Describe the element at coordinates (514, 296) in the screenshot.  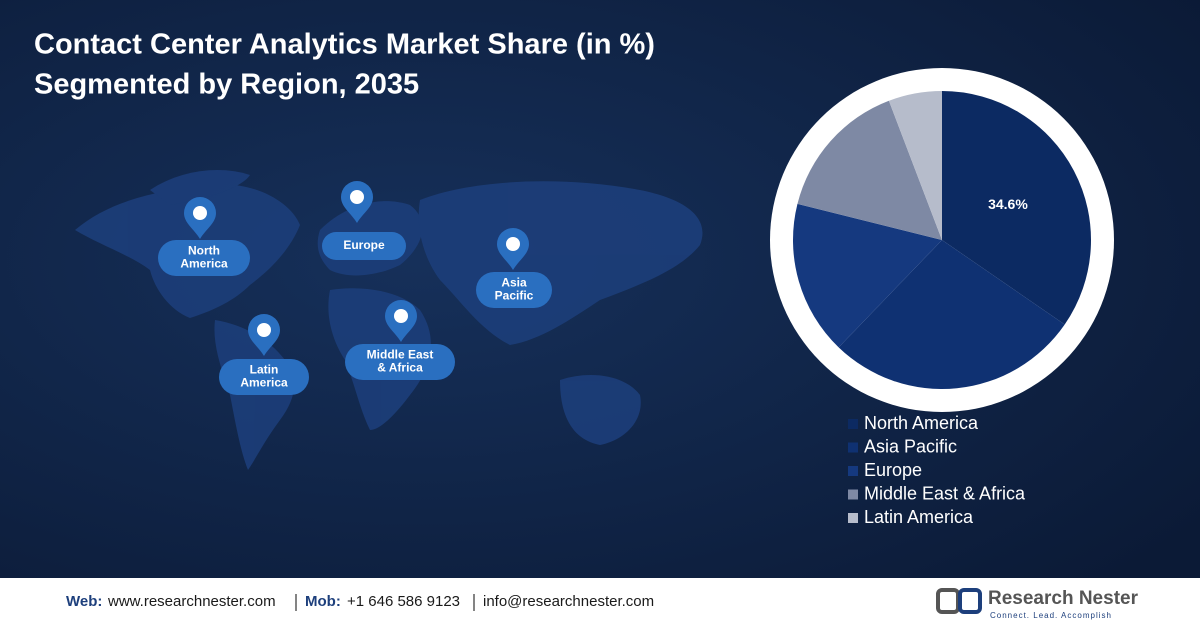
I see `map-label-text: Pacific` at that location.